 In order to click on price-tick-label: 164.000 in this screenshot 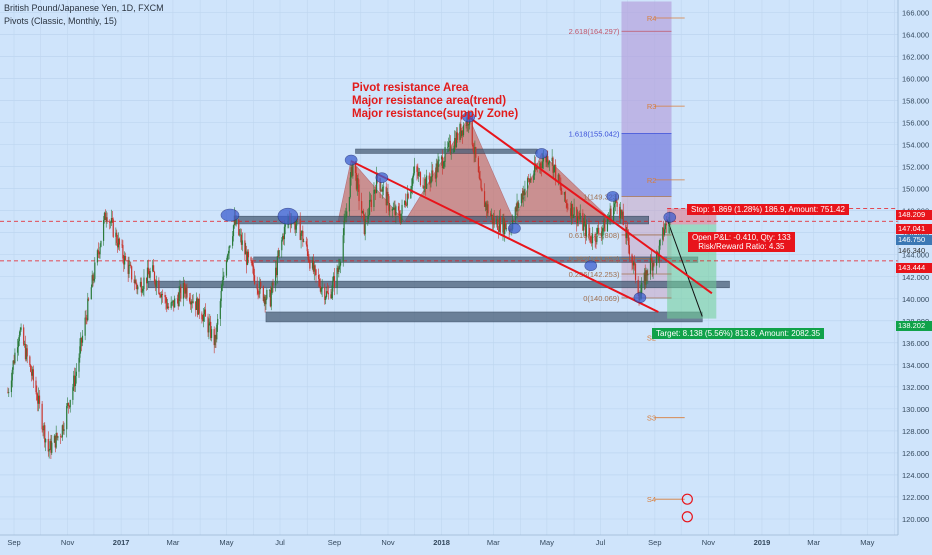, I will do `click(915, 35)`.